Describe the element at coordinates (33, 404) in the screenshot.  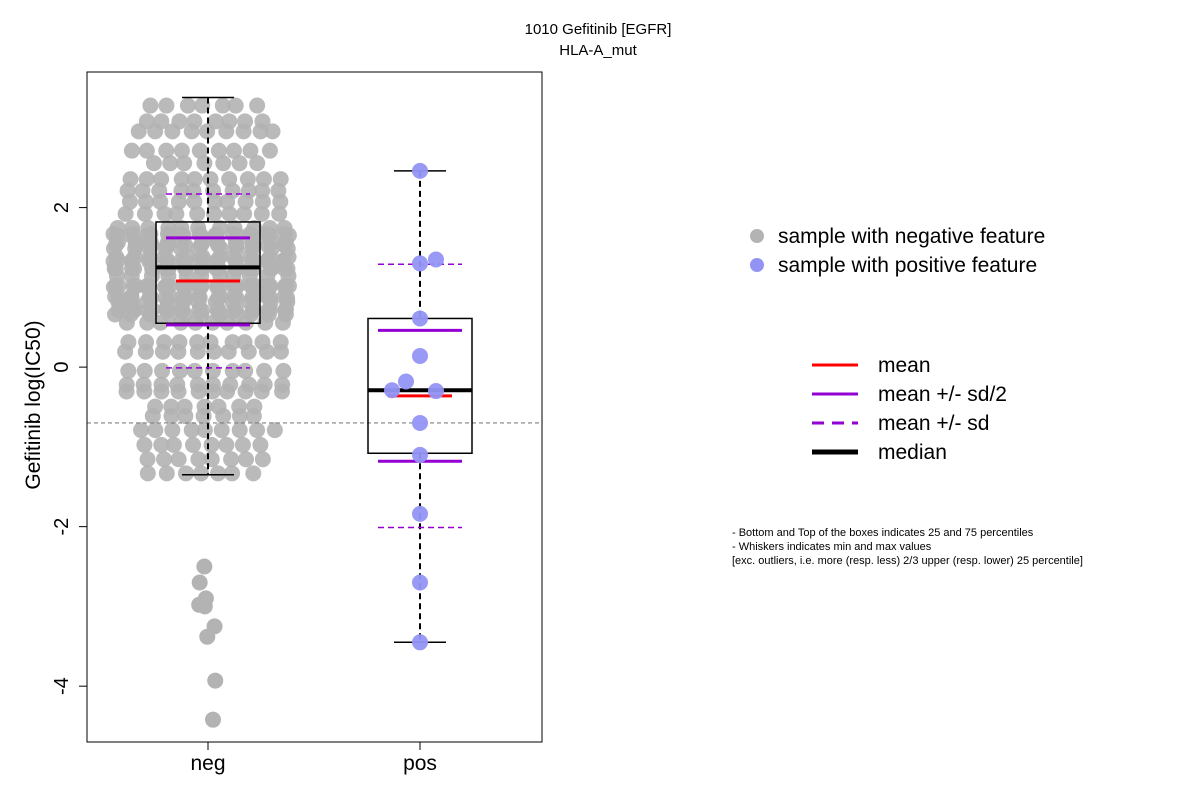
I see `y-axis-label: Gefitinib log(IC50)` at that location.